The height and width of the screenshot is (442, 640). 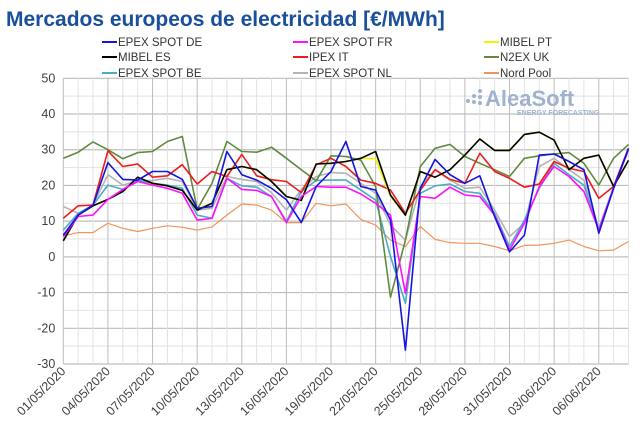 I want to click on legend-label: MIBEL ES, so click(x=144, y=58).